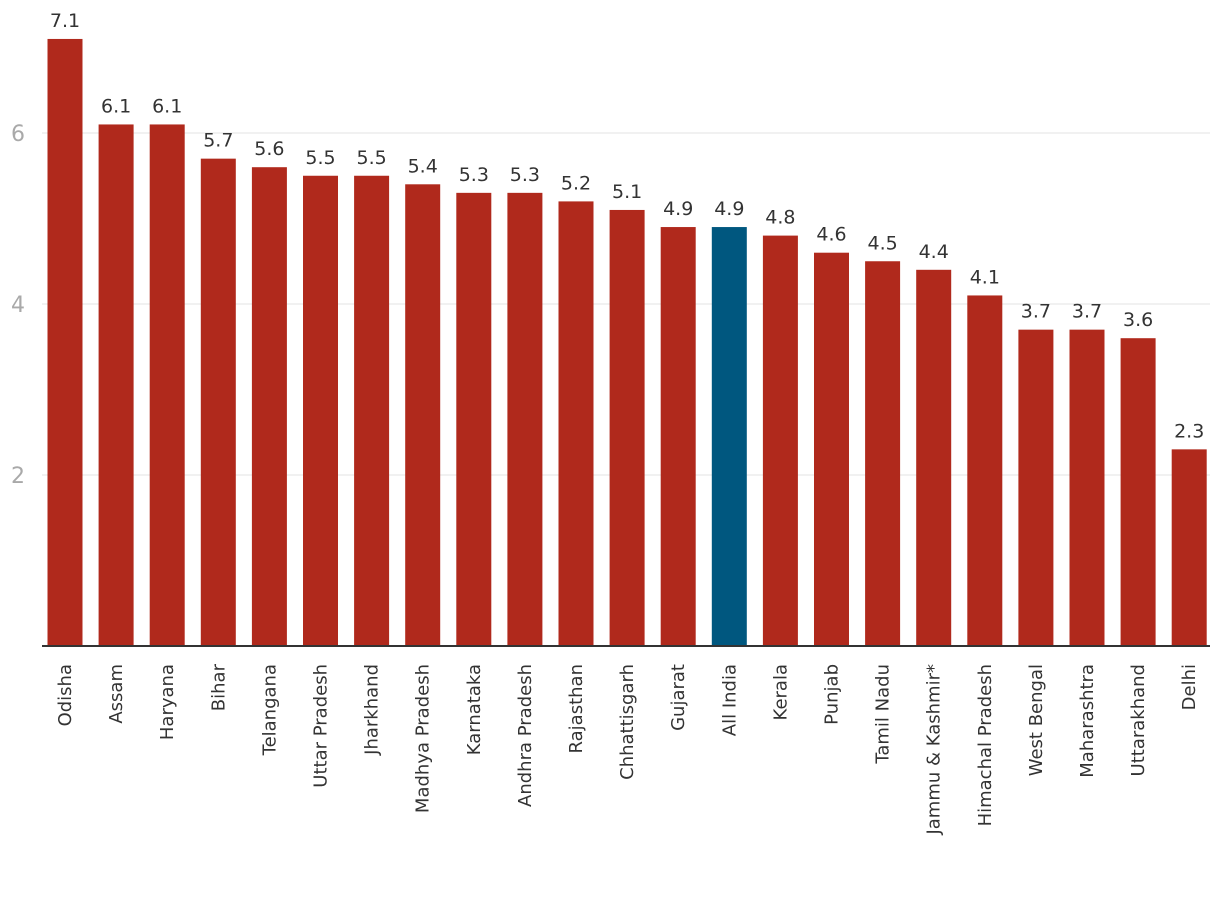  What do you see at coordinates (1138, 492) in the screenshot?
I see `bar-uttarakhand` at bounding box center [1138, 492].